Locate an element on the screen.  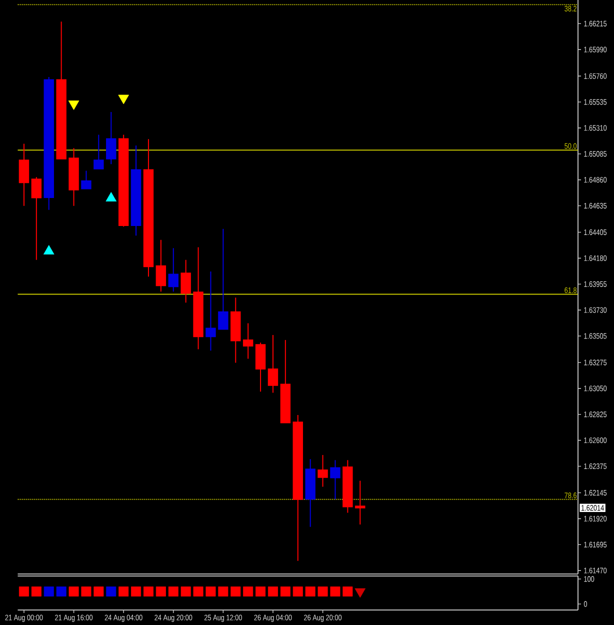
x-tick-label: 21 Aug 00:00 is located at coordinates (24, 618).